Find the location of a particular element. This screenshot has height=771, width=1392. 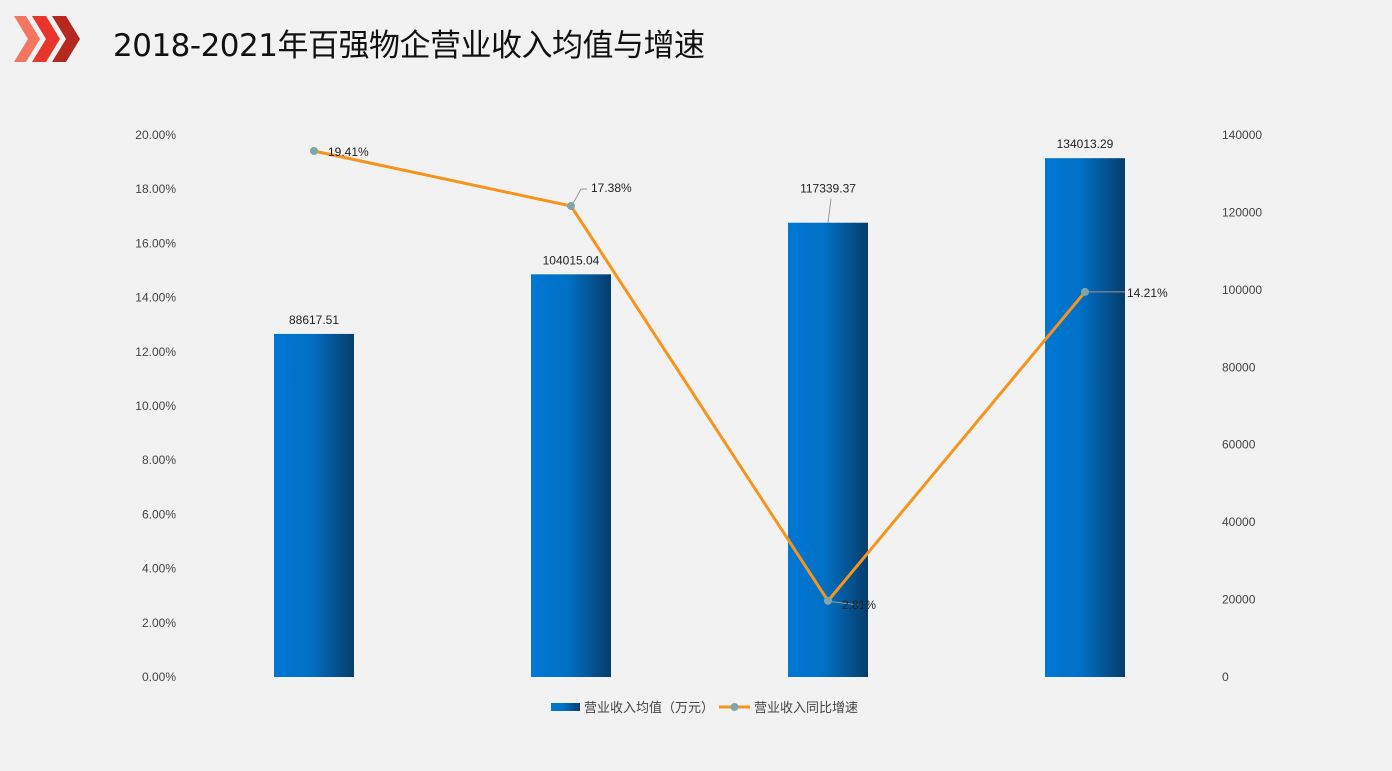

left-axis-tick: 0.00% is located at coordinates (159, 677).